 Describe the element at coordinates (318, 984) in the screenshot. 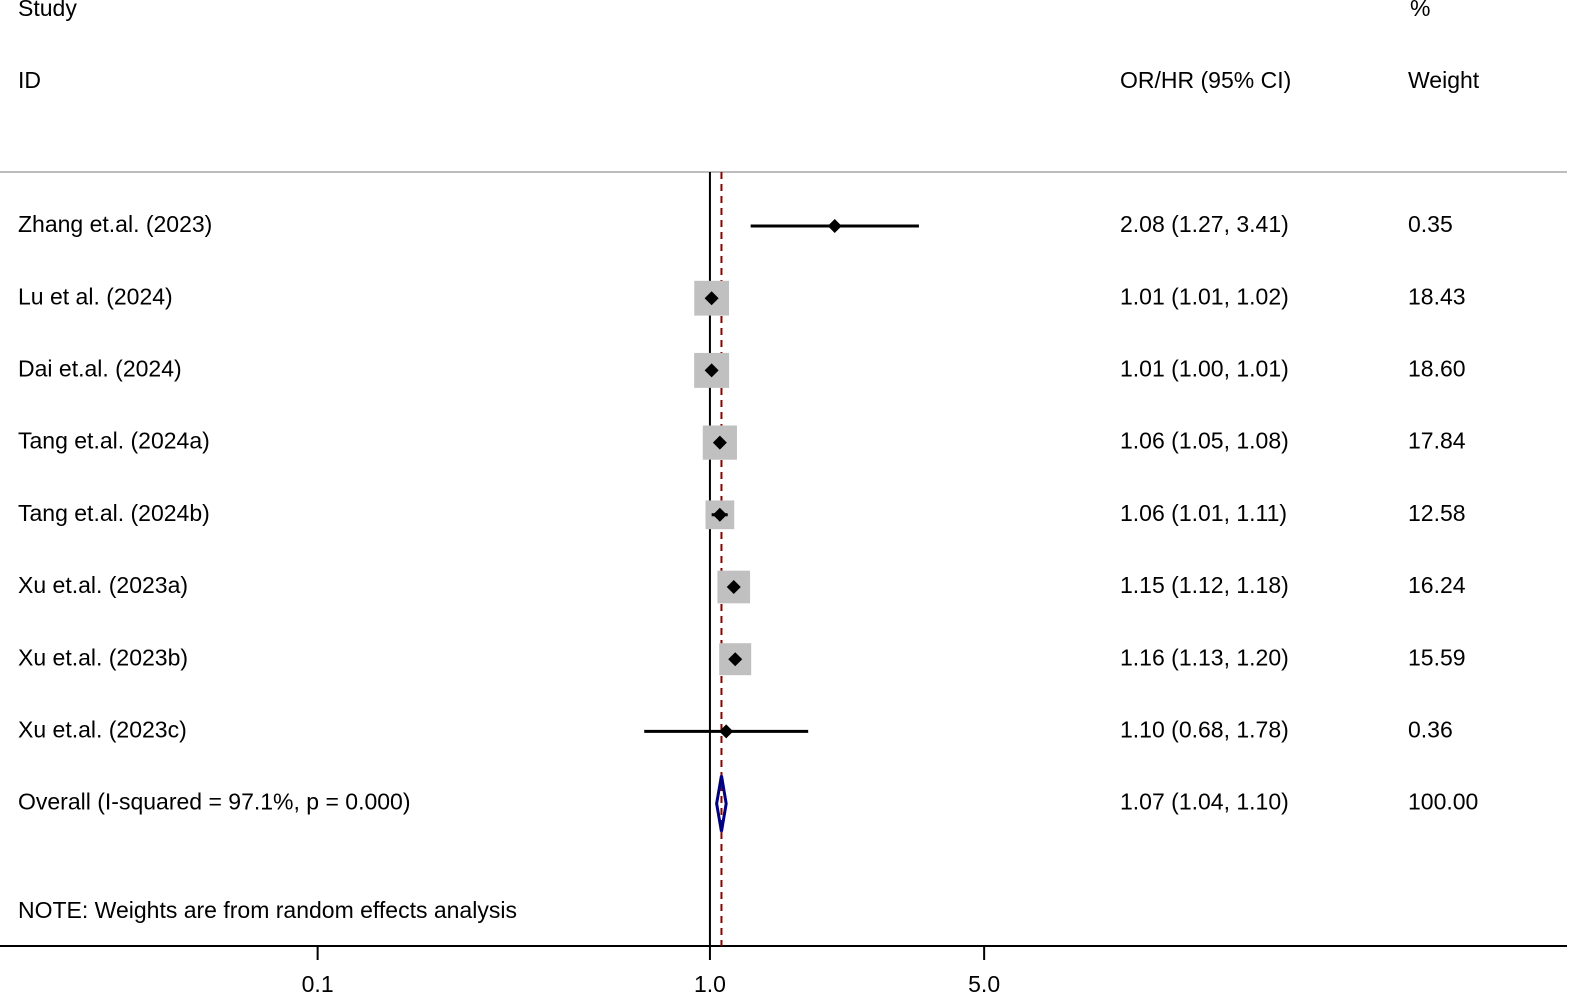

I see `x-tick-label: 0.1` at that location.